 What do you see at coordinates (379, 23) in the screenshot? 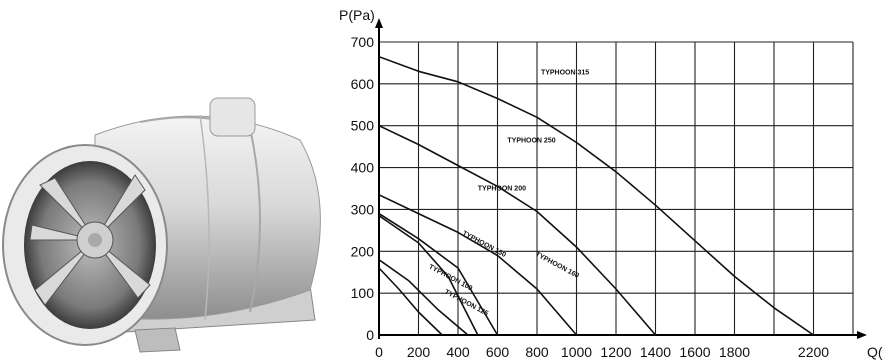
I see `y-axis-arrow` at bounding box center [379, 23].